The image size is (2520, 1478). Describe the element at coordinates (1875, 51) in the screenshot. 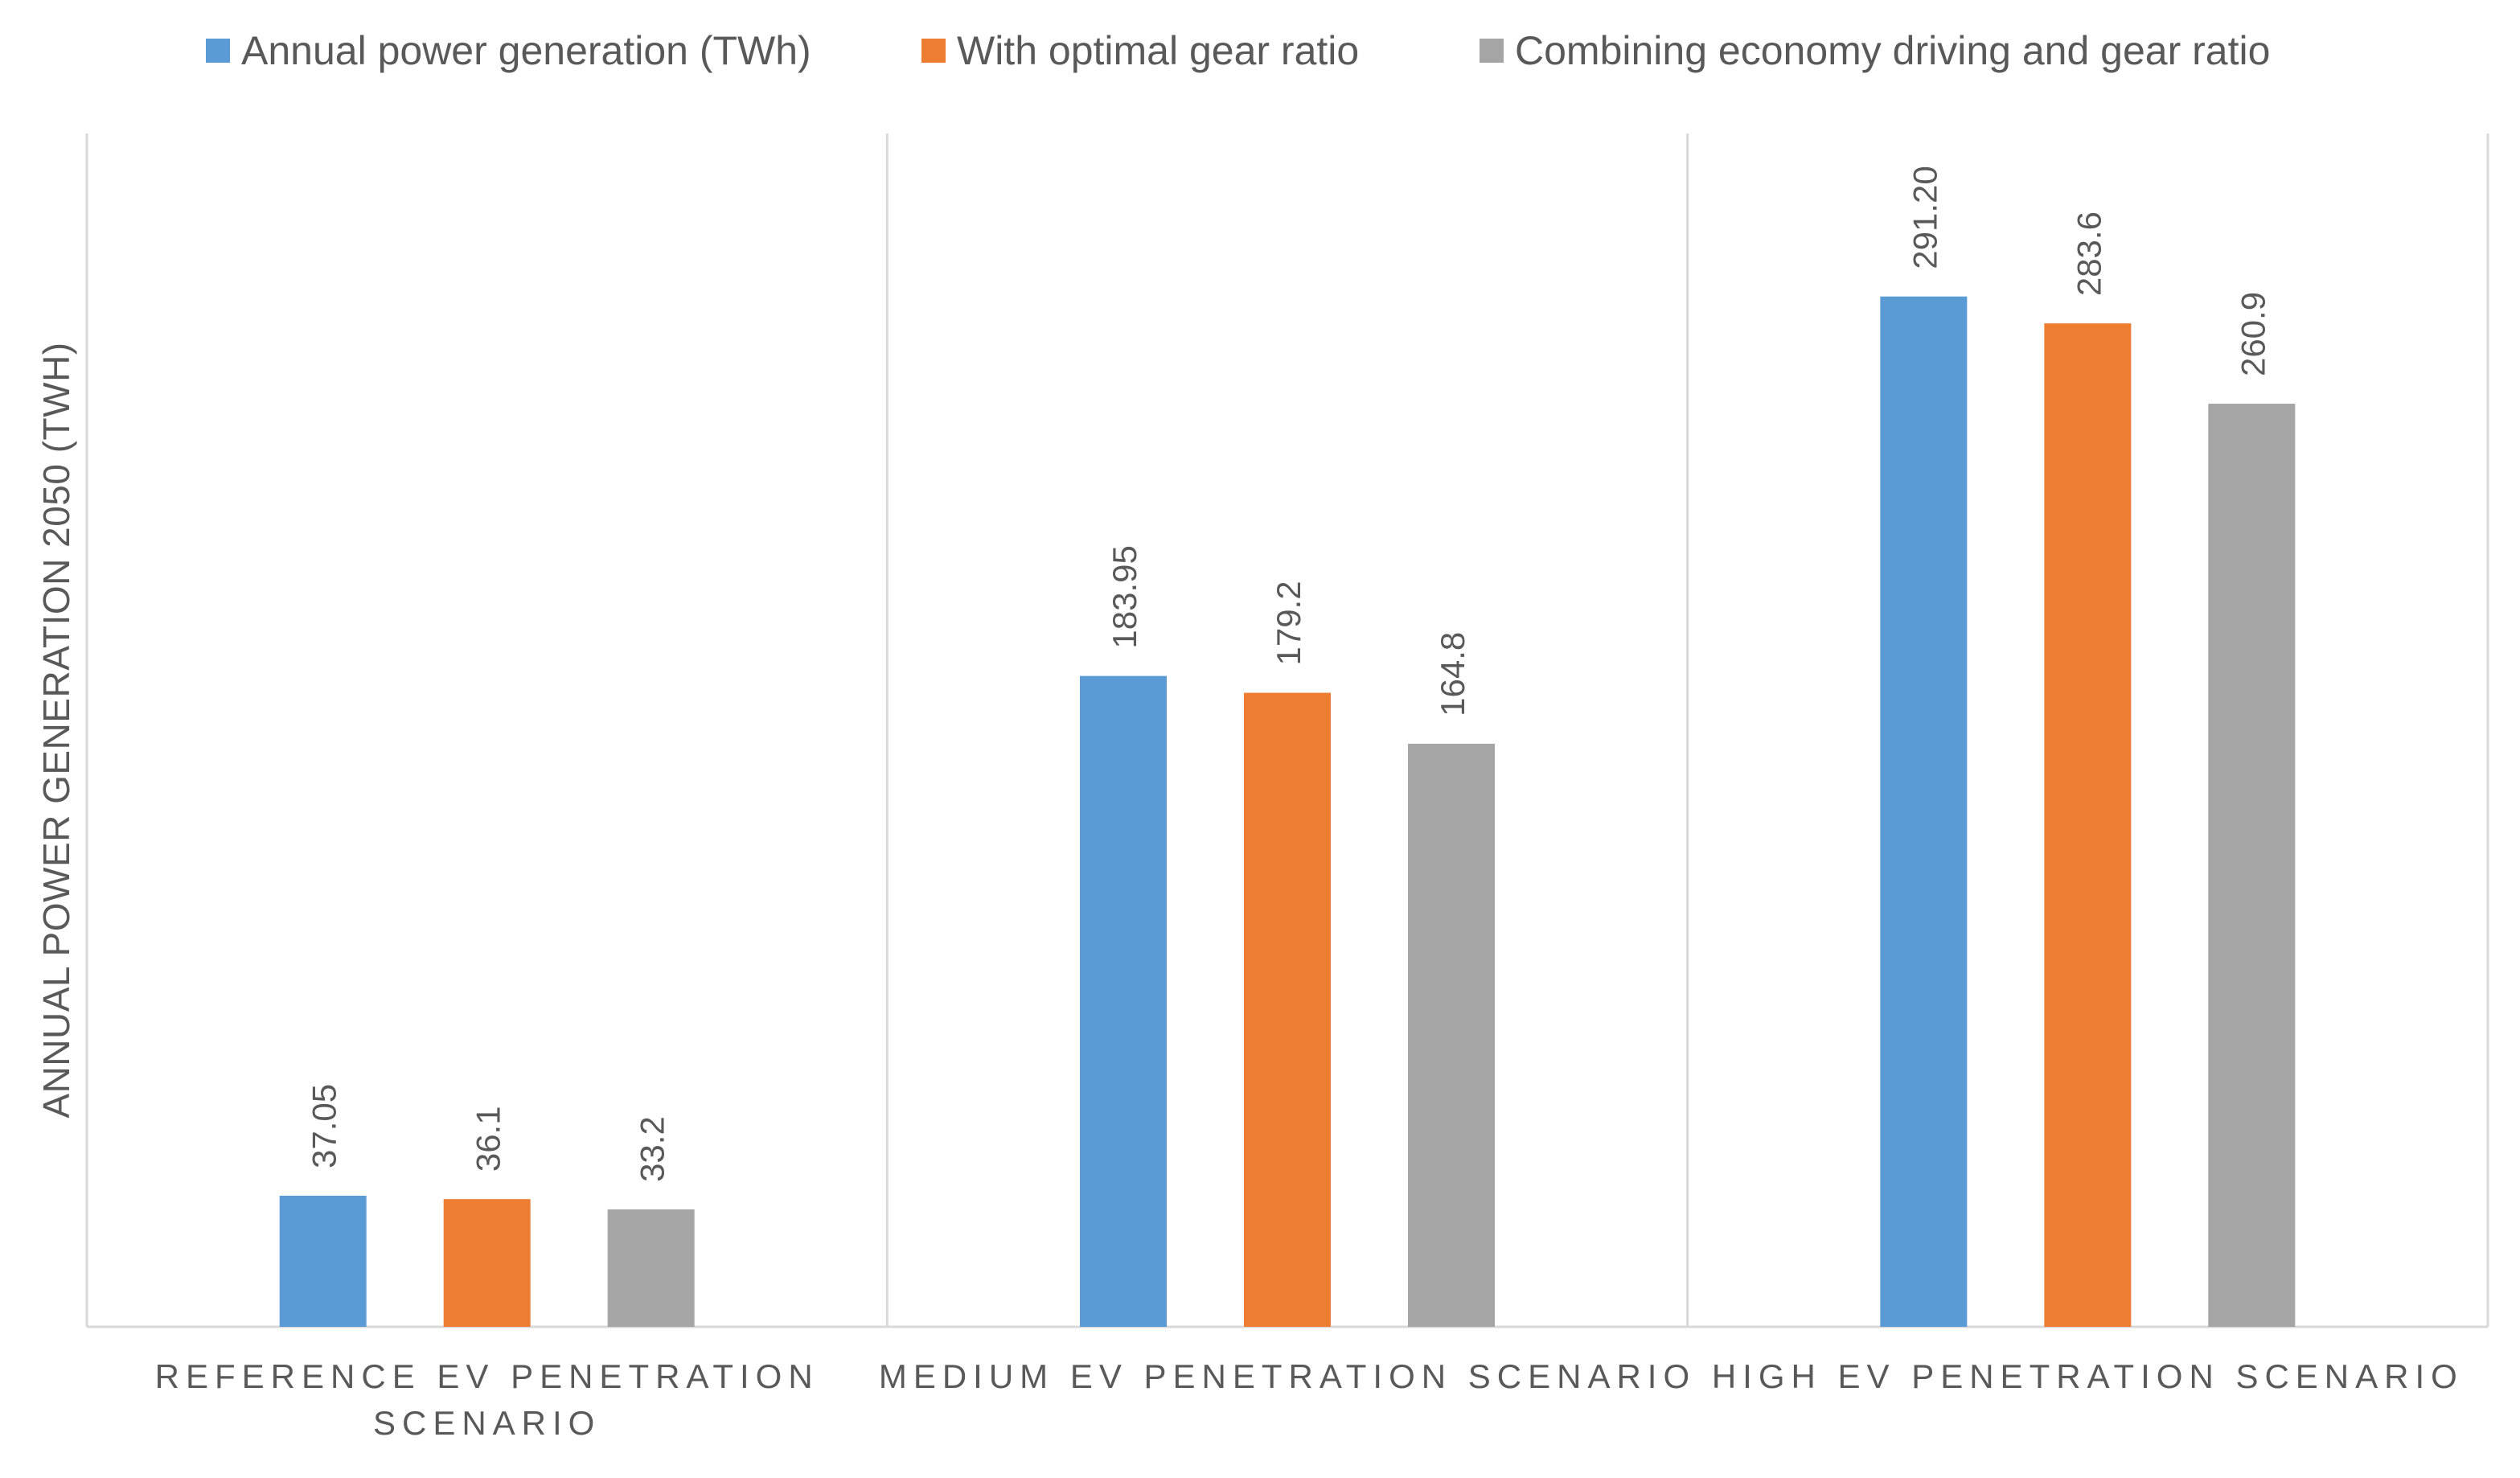

I see `legend-item-combined: Combining economy driving and gear ratio` at that location.